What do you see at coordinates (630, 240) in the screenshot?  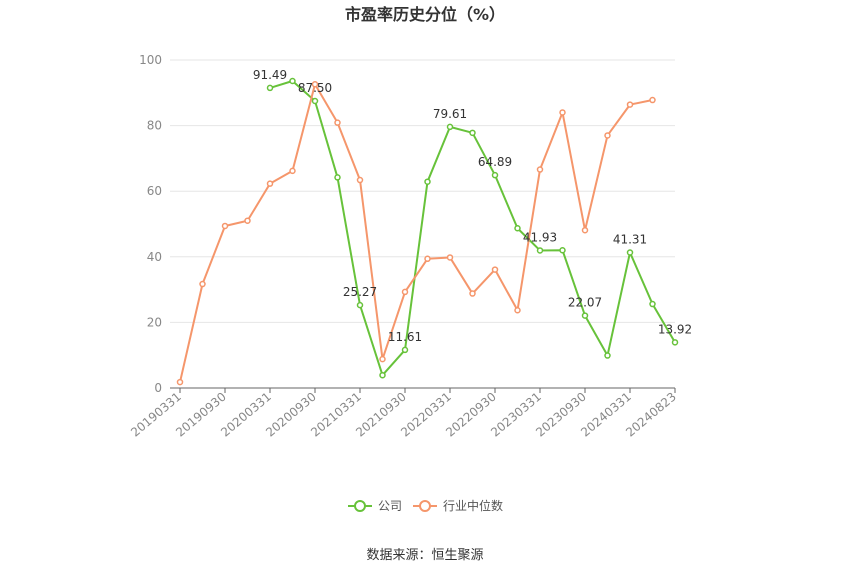 I see `data-label: 41.31` at bounding box center [630, 240].